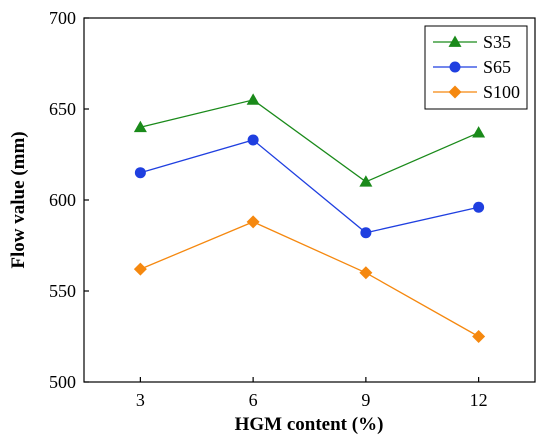 The image size is (550, 448). Describe the element at coordinates (62, 200) in the screenshot. I see `y-tick-label: 600` at that location.